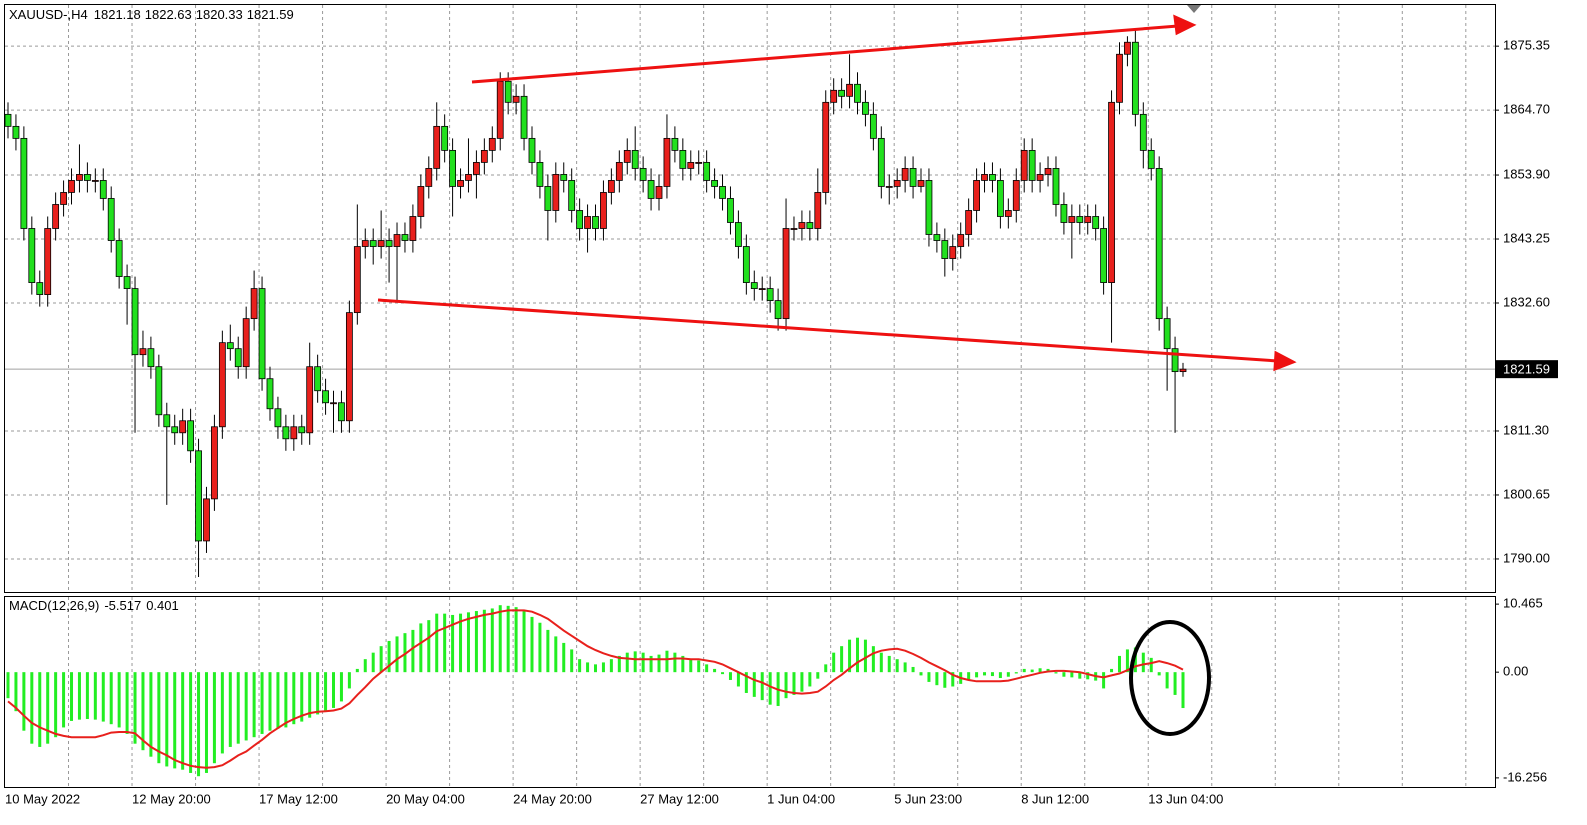  What do you see at coordinates (54, 605) in the screenshot?
I see `macd-title: MACD(12,26,9)` at bounding box center [54, 605].